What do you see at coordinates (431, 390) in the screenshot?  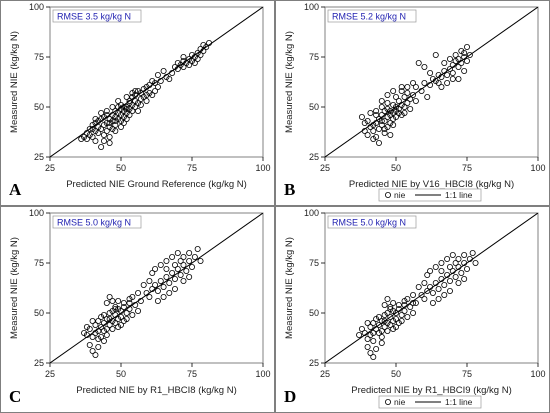 I see `x-axis-title: Predicted NIE by R1_HBCI9 (kg/kg N)` at bounding box center [431, 390].